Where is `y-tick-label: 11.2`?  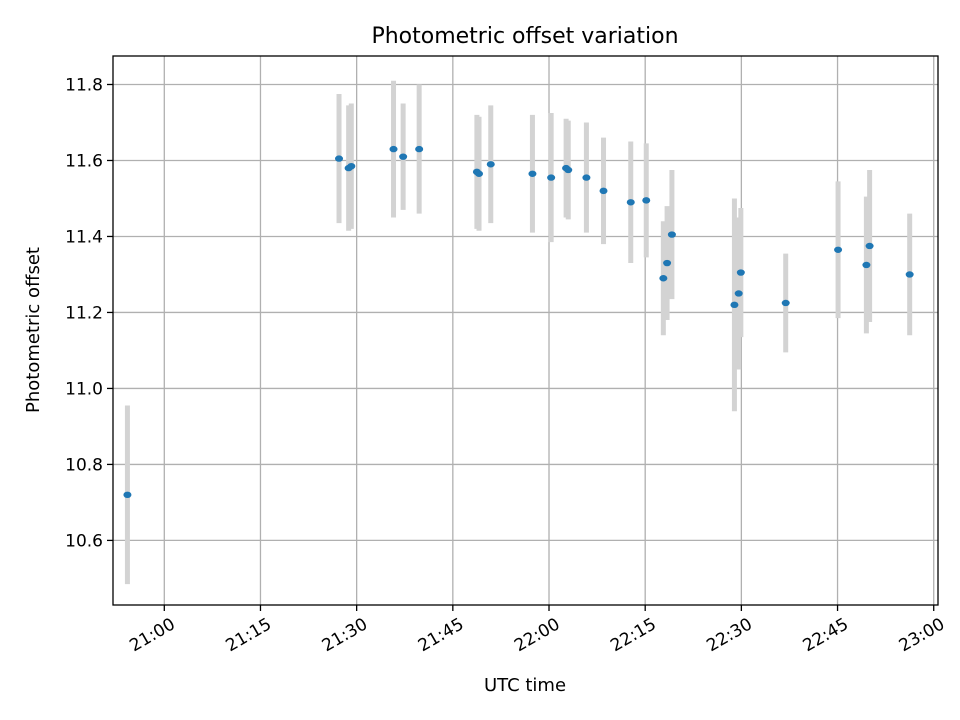 y-tick-label: 11.2 is located at coordinates (84, 313).